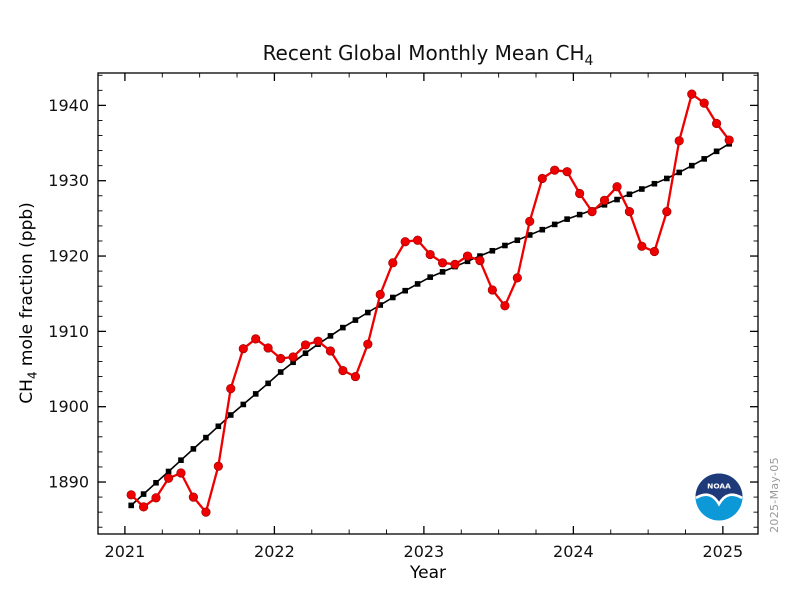 Image resolution: width=800 pixels, height=600 pixels. What do you see at coordinates (424, 551) in the screenshot?
I see `x-tick-label: 2023` at bounding box center [424, 551].